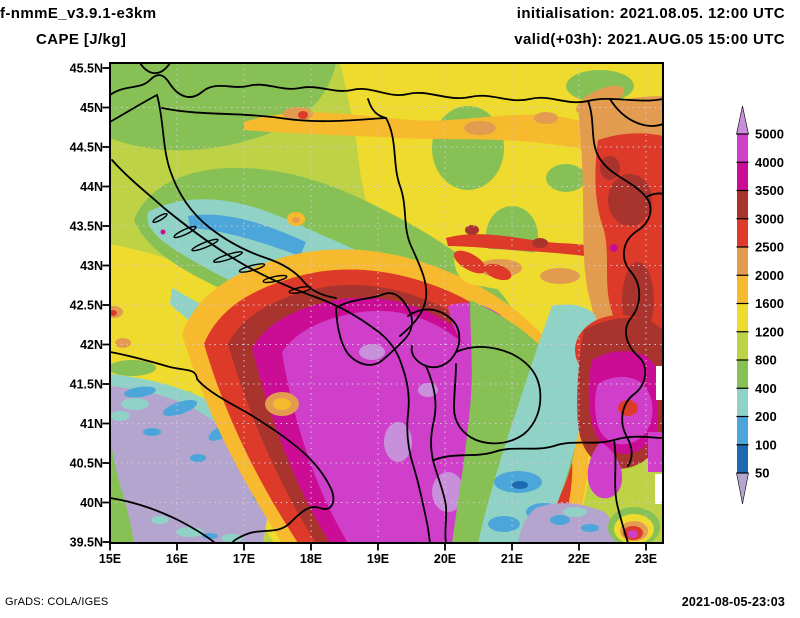 Image resolution: width=800 pixels, height=618 pixels. What do you see at coordinates (769, 275) in the screenshot?
I see `colorbar-label: 2000` at bounding box center [769, 275].